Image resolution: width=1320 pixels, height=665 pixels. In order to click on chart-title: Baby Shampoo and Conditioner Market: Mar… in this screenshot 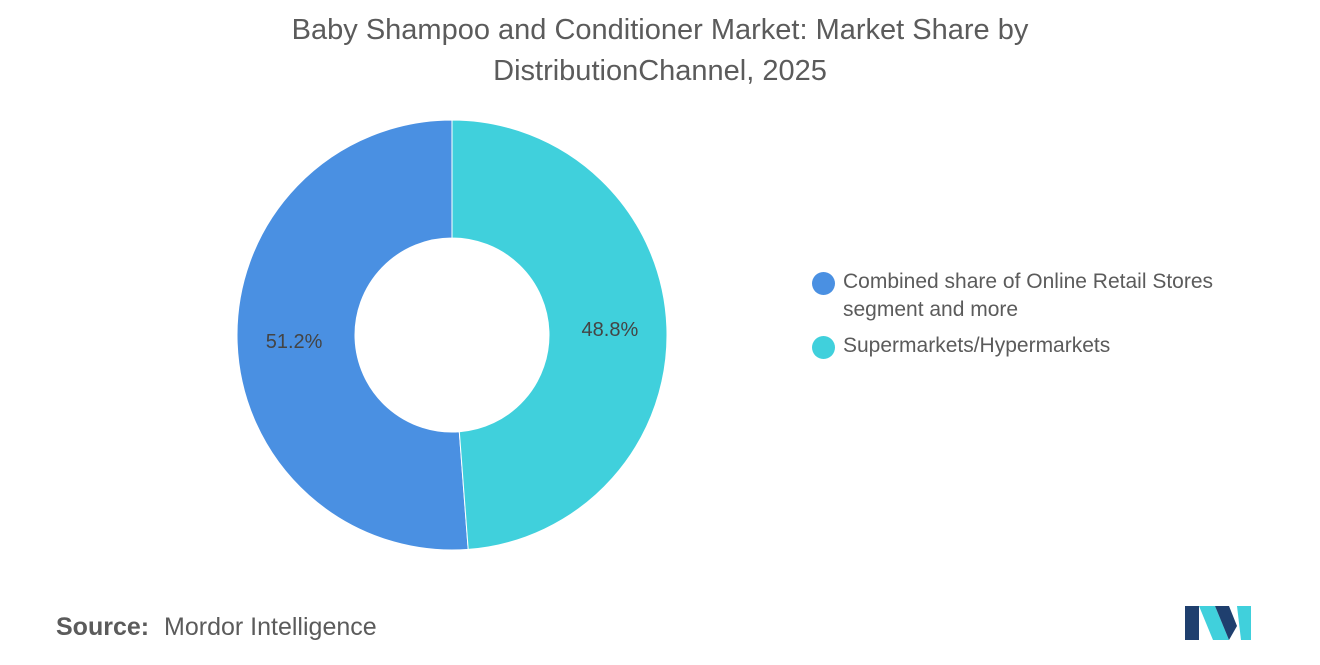, I will do `click(660, 51)`.